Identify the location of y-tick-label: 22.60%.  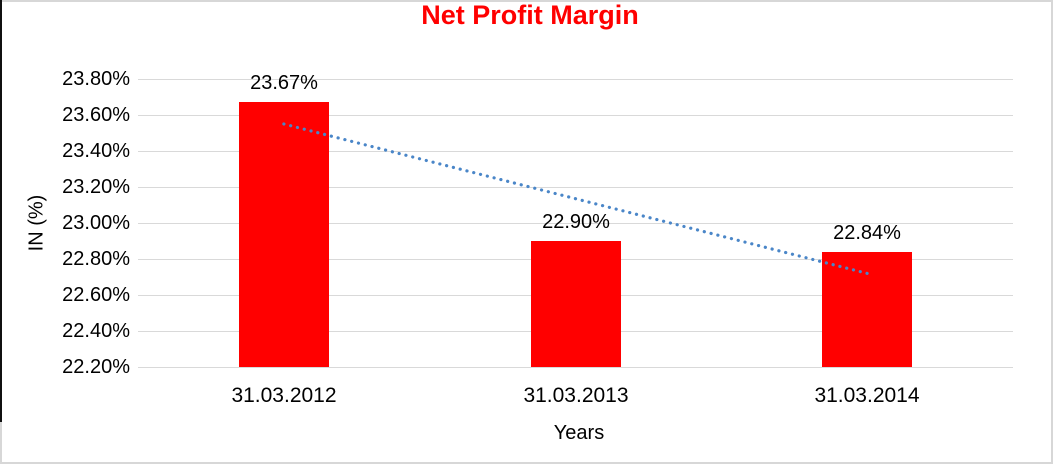
(96, 295).